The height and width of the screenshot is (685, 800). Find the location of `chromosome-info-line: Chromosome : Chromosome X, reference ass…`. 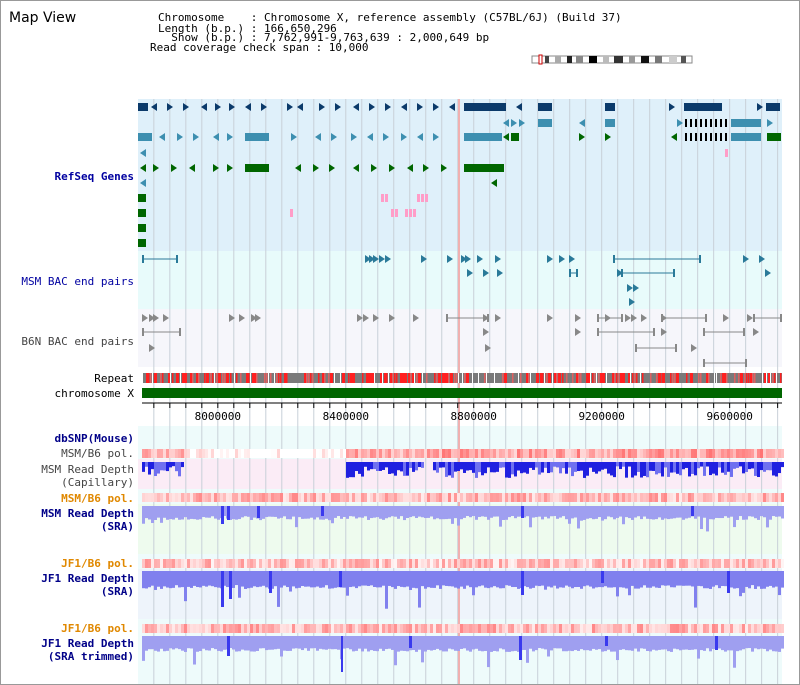

chromosome-info-line: Chromosome : Chromosome X, reference ass… is located at coordinates (390, 17).